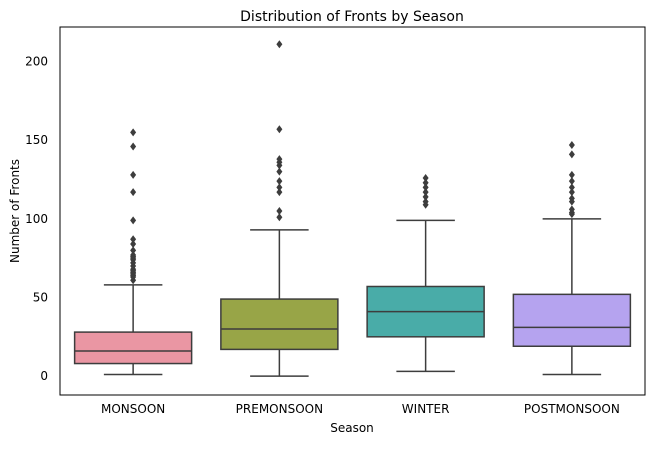  I want to click on x-tick-label: MONSOON, so click(133, 409).